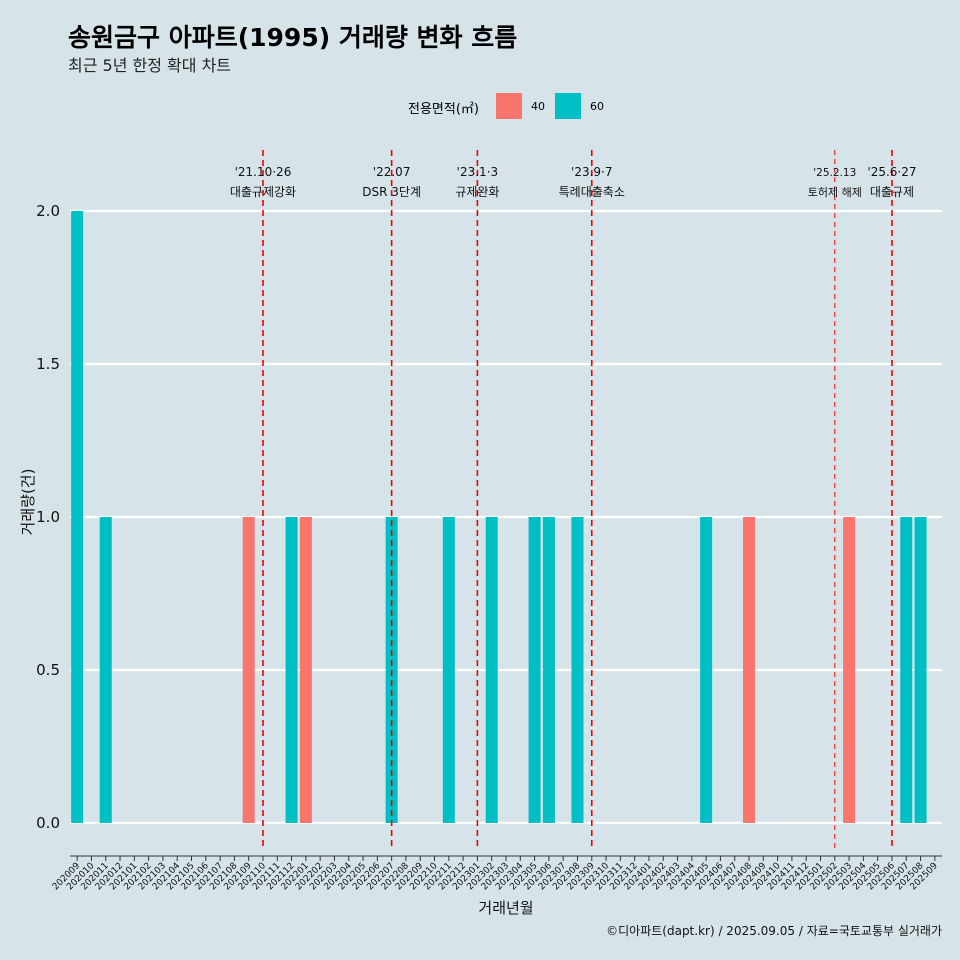 The height and width of the screenshot is (960, 960). I want to click on event-date: '21.10·26, so click(263, 172).